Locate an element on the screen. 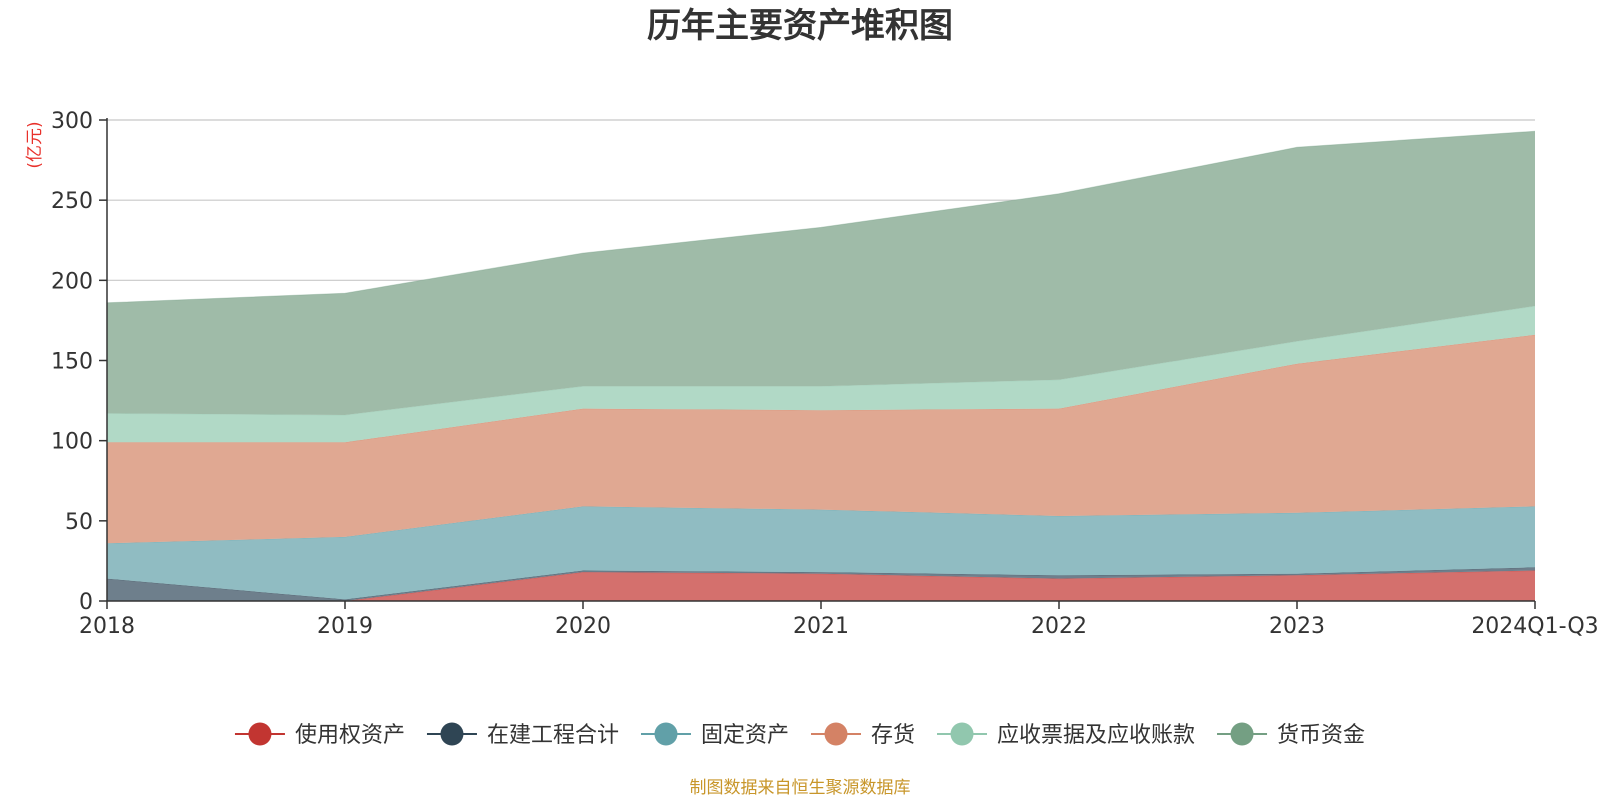  data-source-note: 制图数据来自恒生聚源数据库 is located at coordinates (800, 788).